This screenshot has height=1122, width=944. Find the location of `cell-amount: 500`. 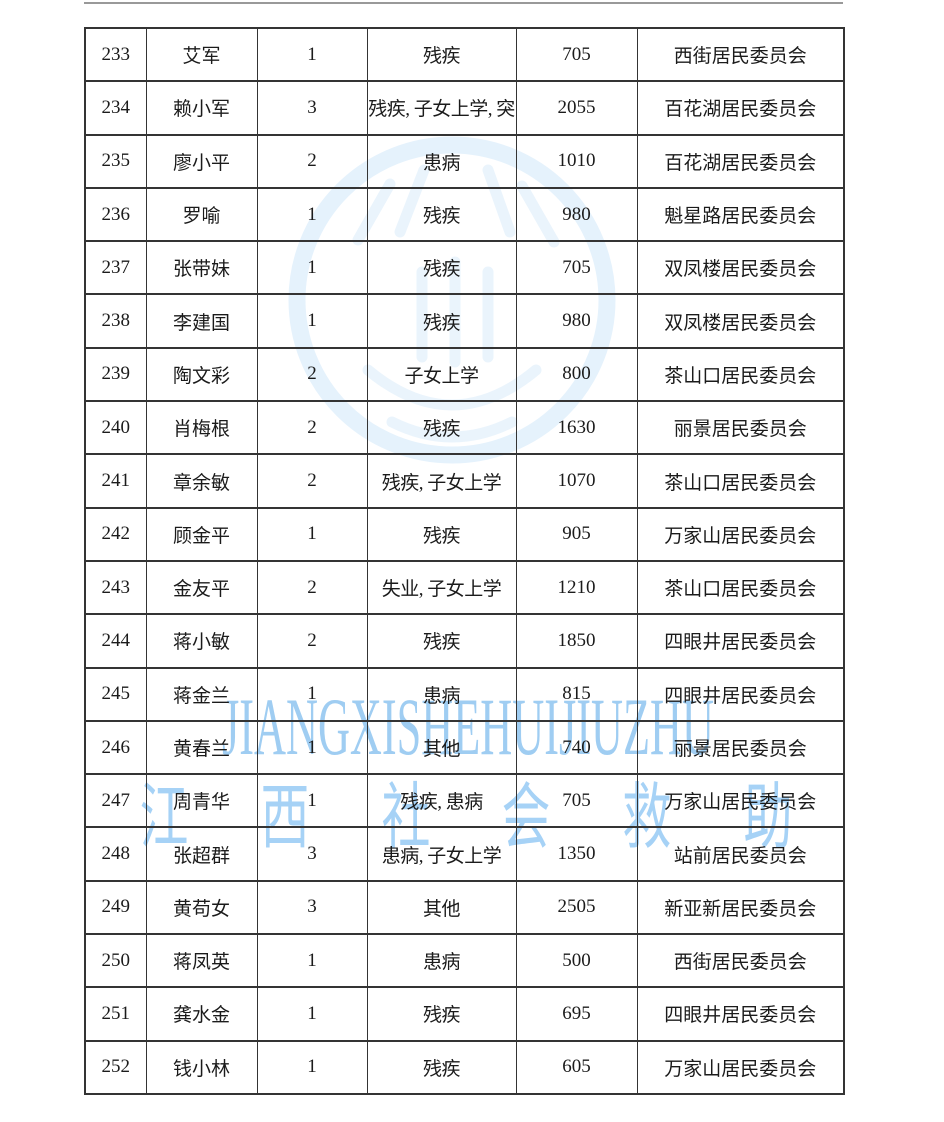

cell-amount: 500 is located at coordinates (576, 960).